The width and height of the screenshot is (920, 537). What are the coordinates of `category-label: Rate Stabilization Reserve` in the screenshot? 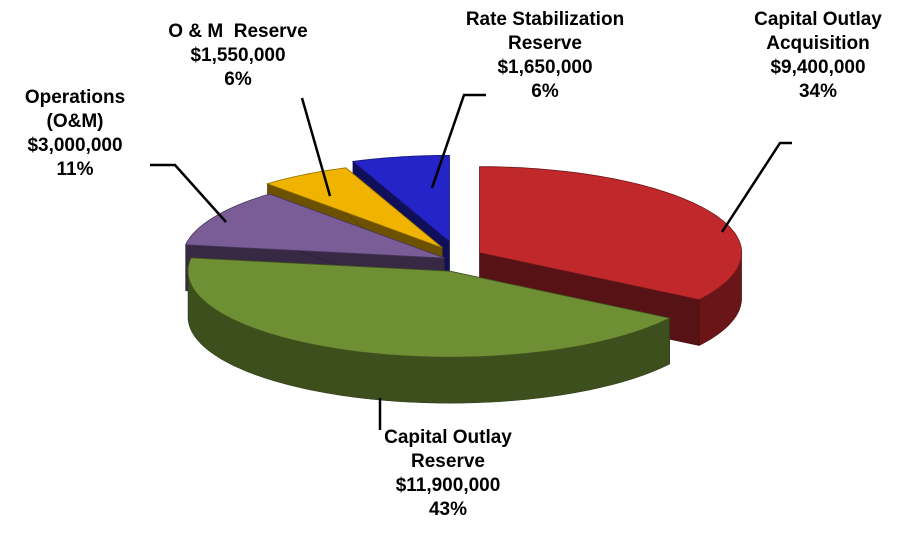 It's located at (545, 31).